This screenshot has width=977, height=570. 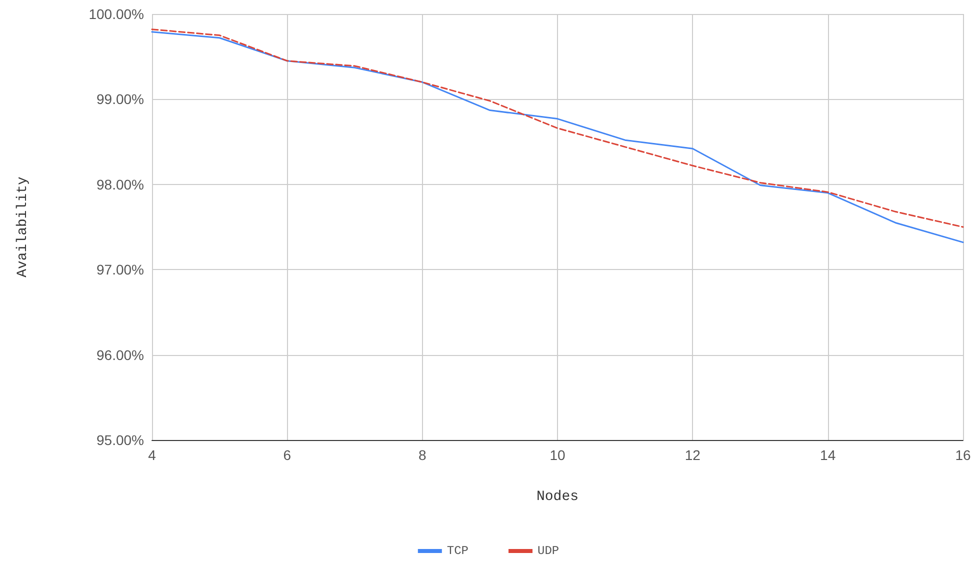 I want to click on x-tick-label: 6, so click(x=287, y=455).